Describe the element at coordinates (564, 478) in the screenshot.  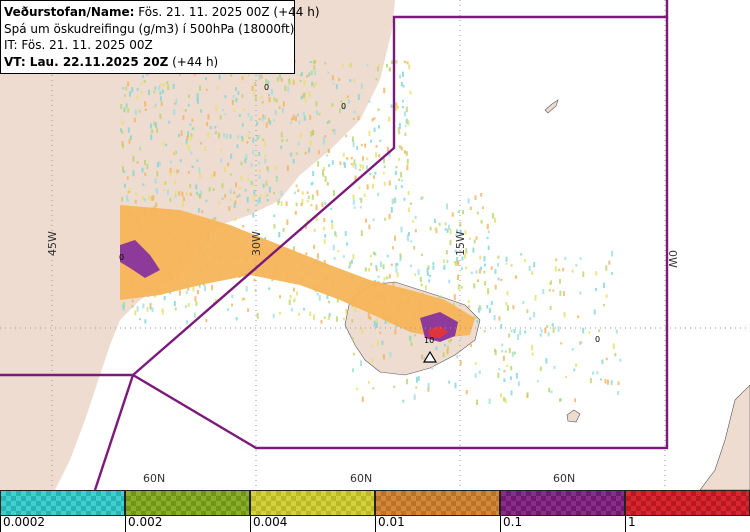
I see `lat-label-60n-3: 60N` at that location.